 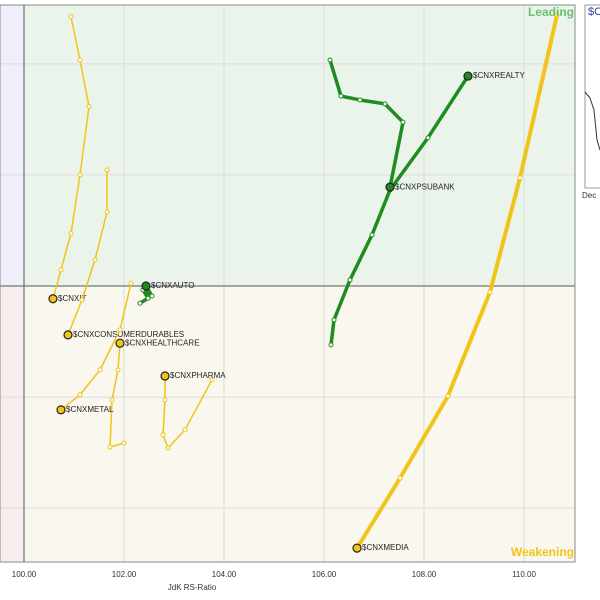 I want to click on series-label: $CNXHEALTHCARE, so click(x=162, y=342).